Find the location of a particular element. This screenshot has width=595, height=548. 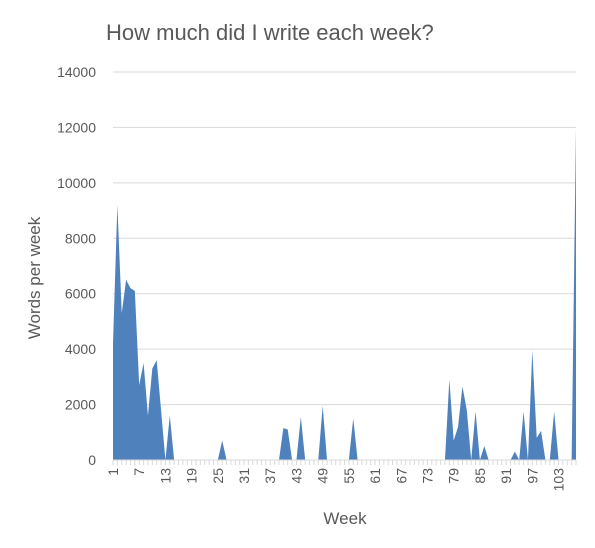

x-tick-label: 79 is located at coordinates (454, 476).